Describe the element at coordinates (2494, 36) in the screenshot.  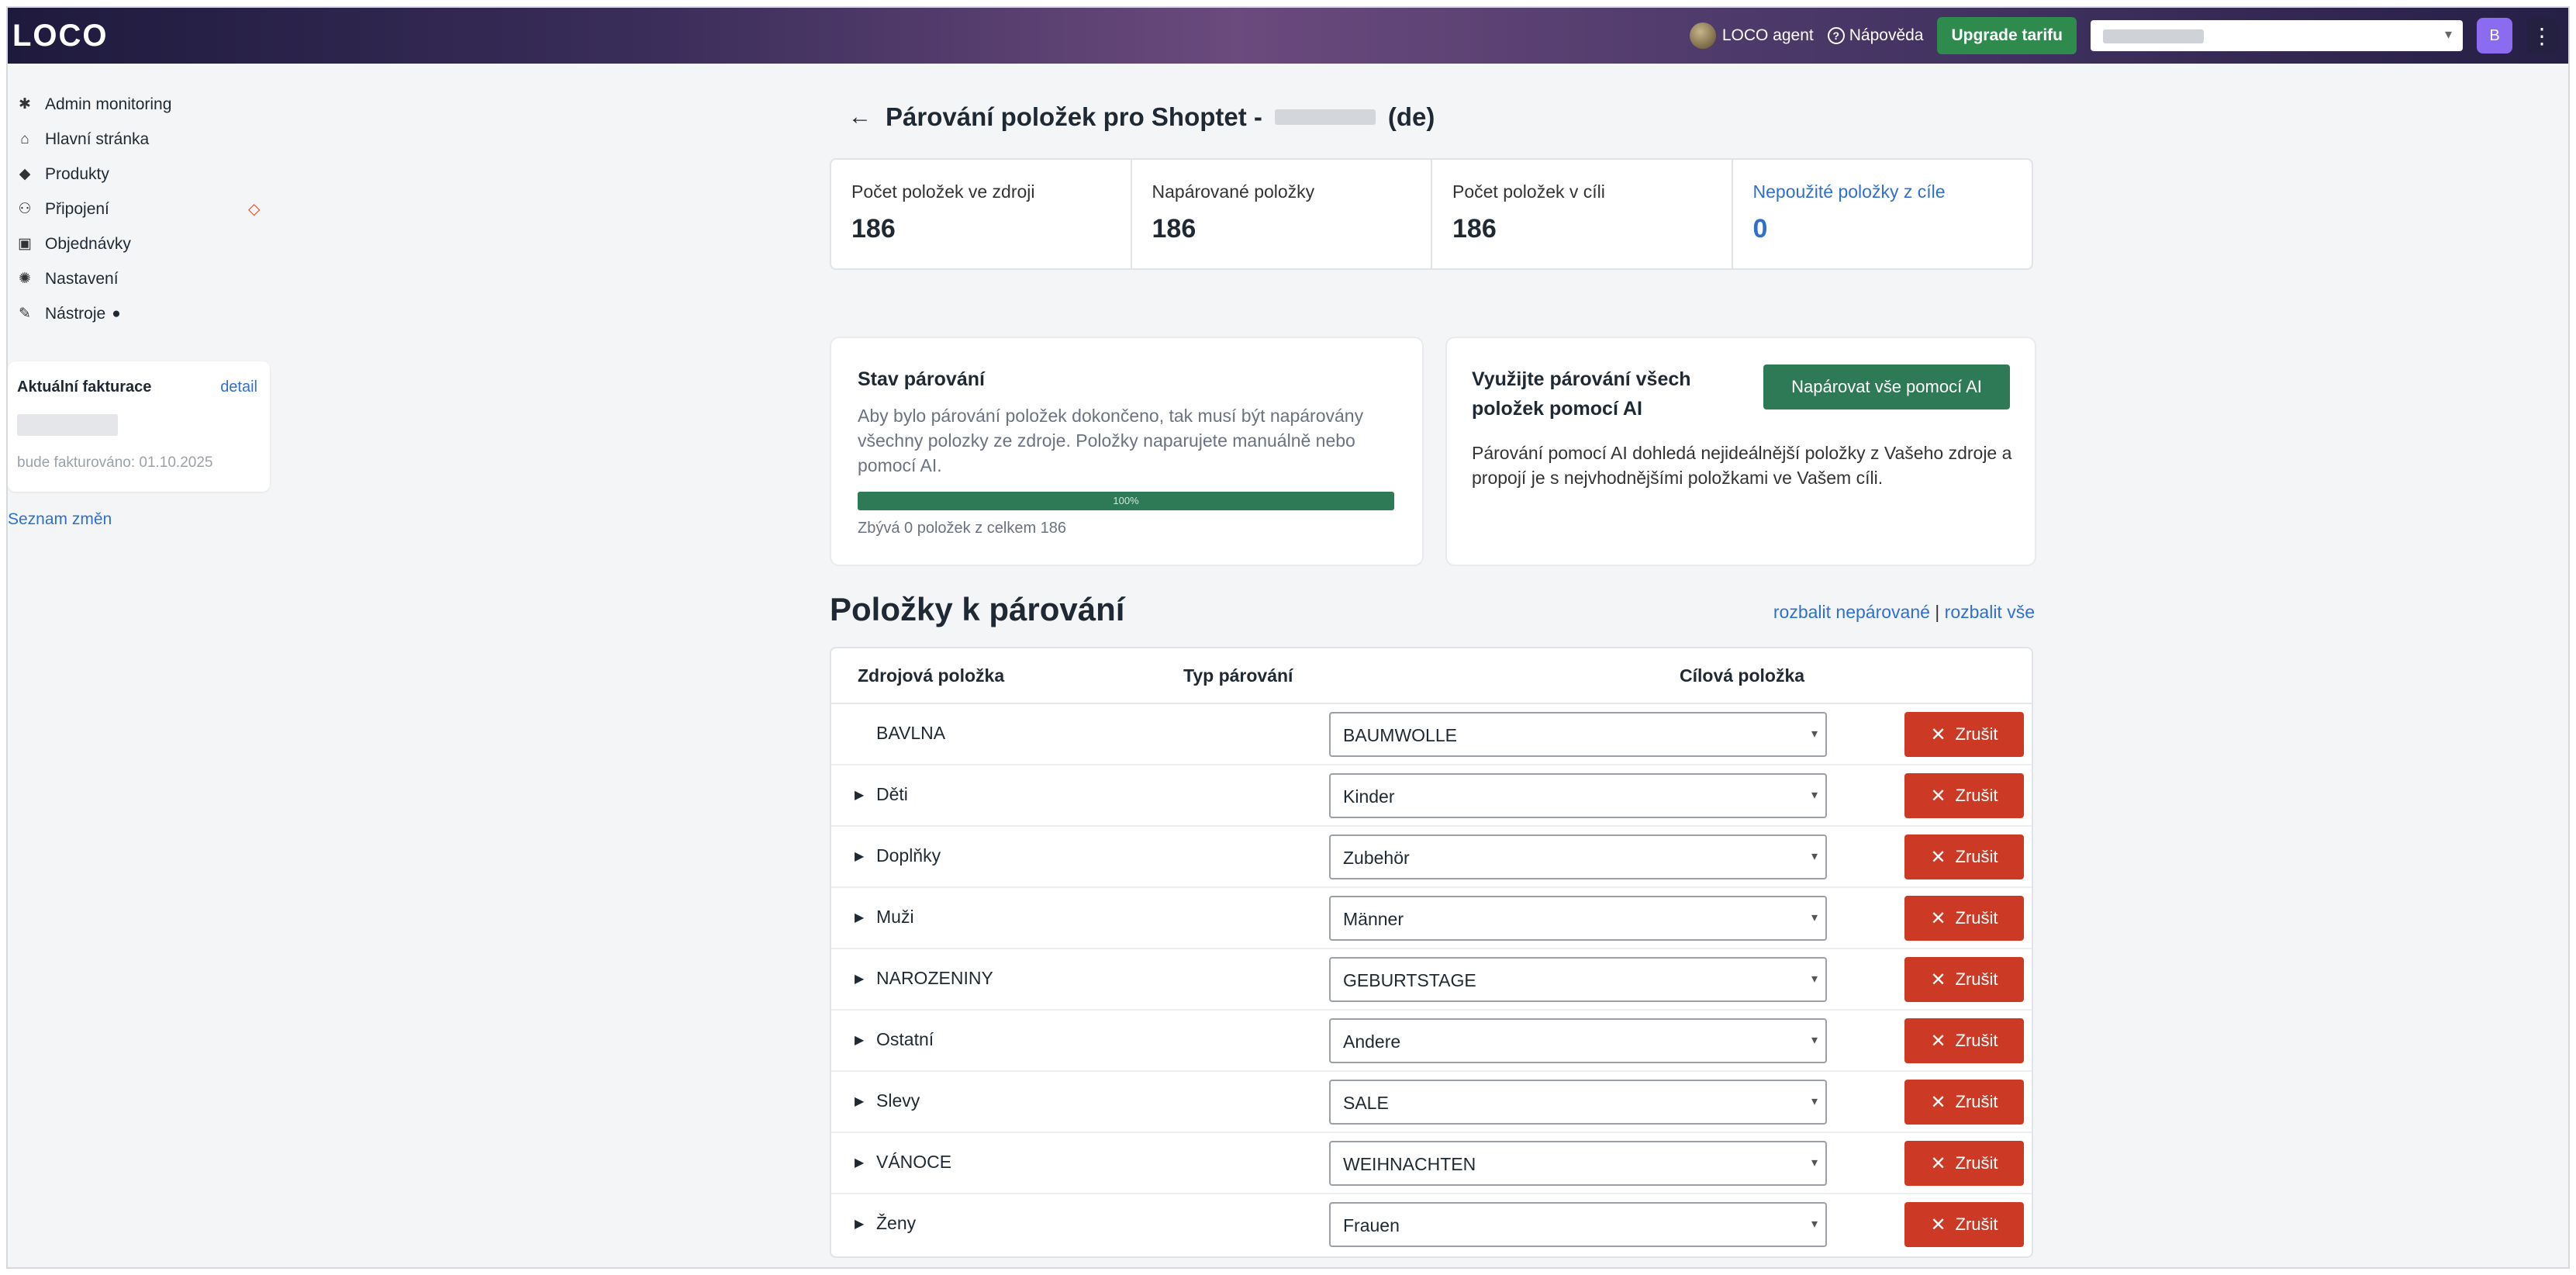
I see `user-avatar: B` at that location.